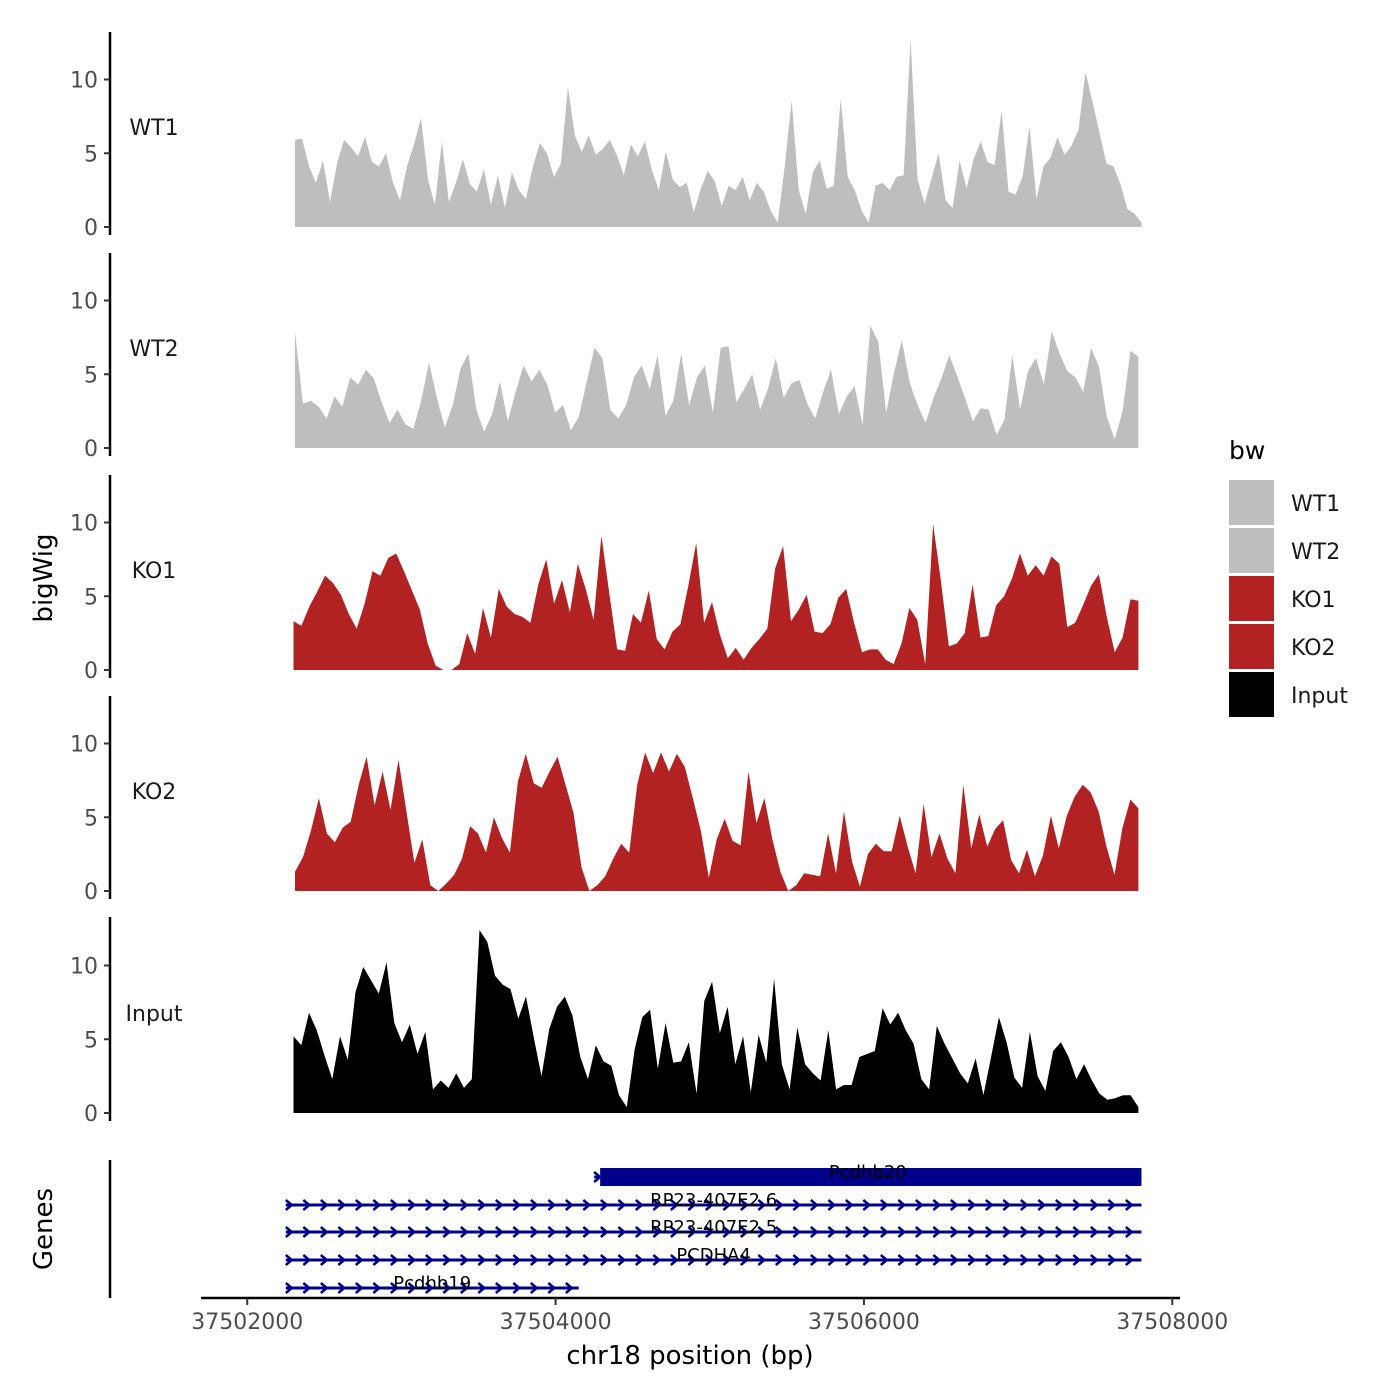  I want to click on legend-label: WT2, so click(1315, 552).